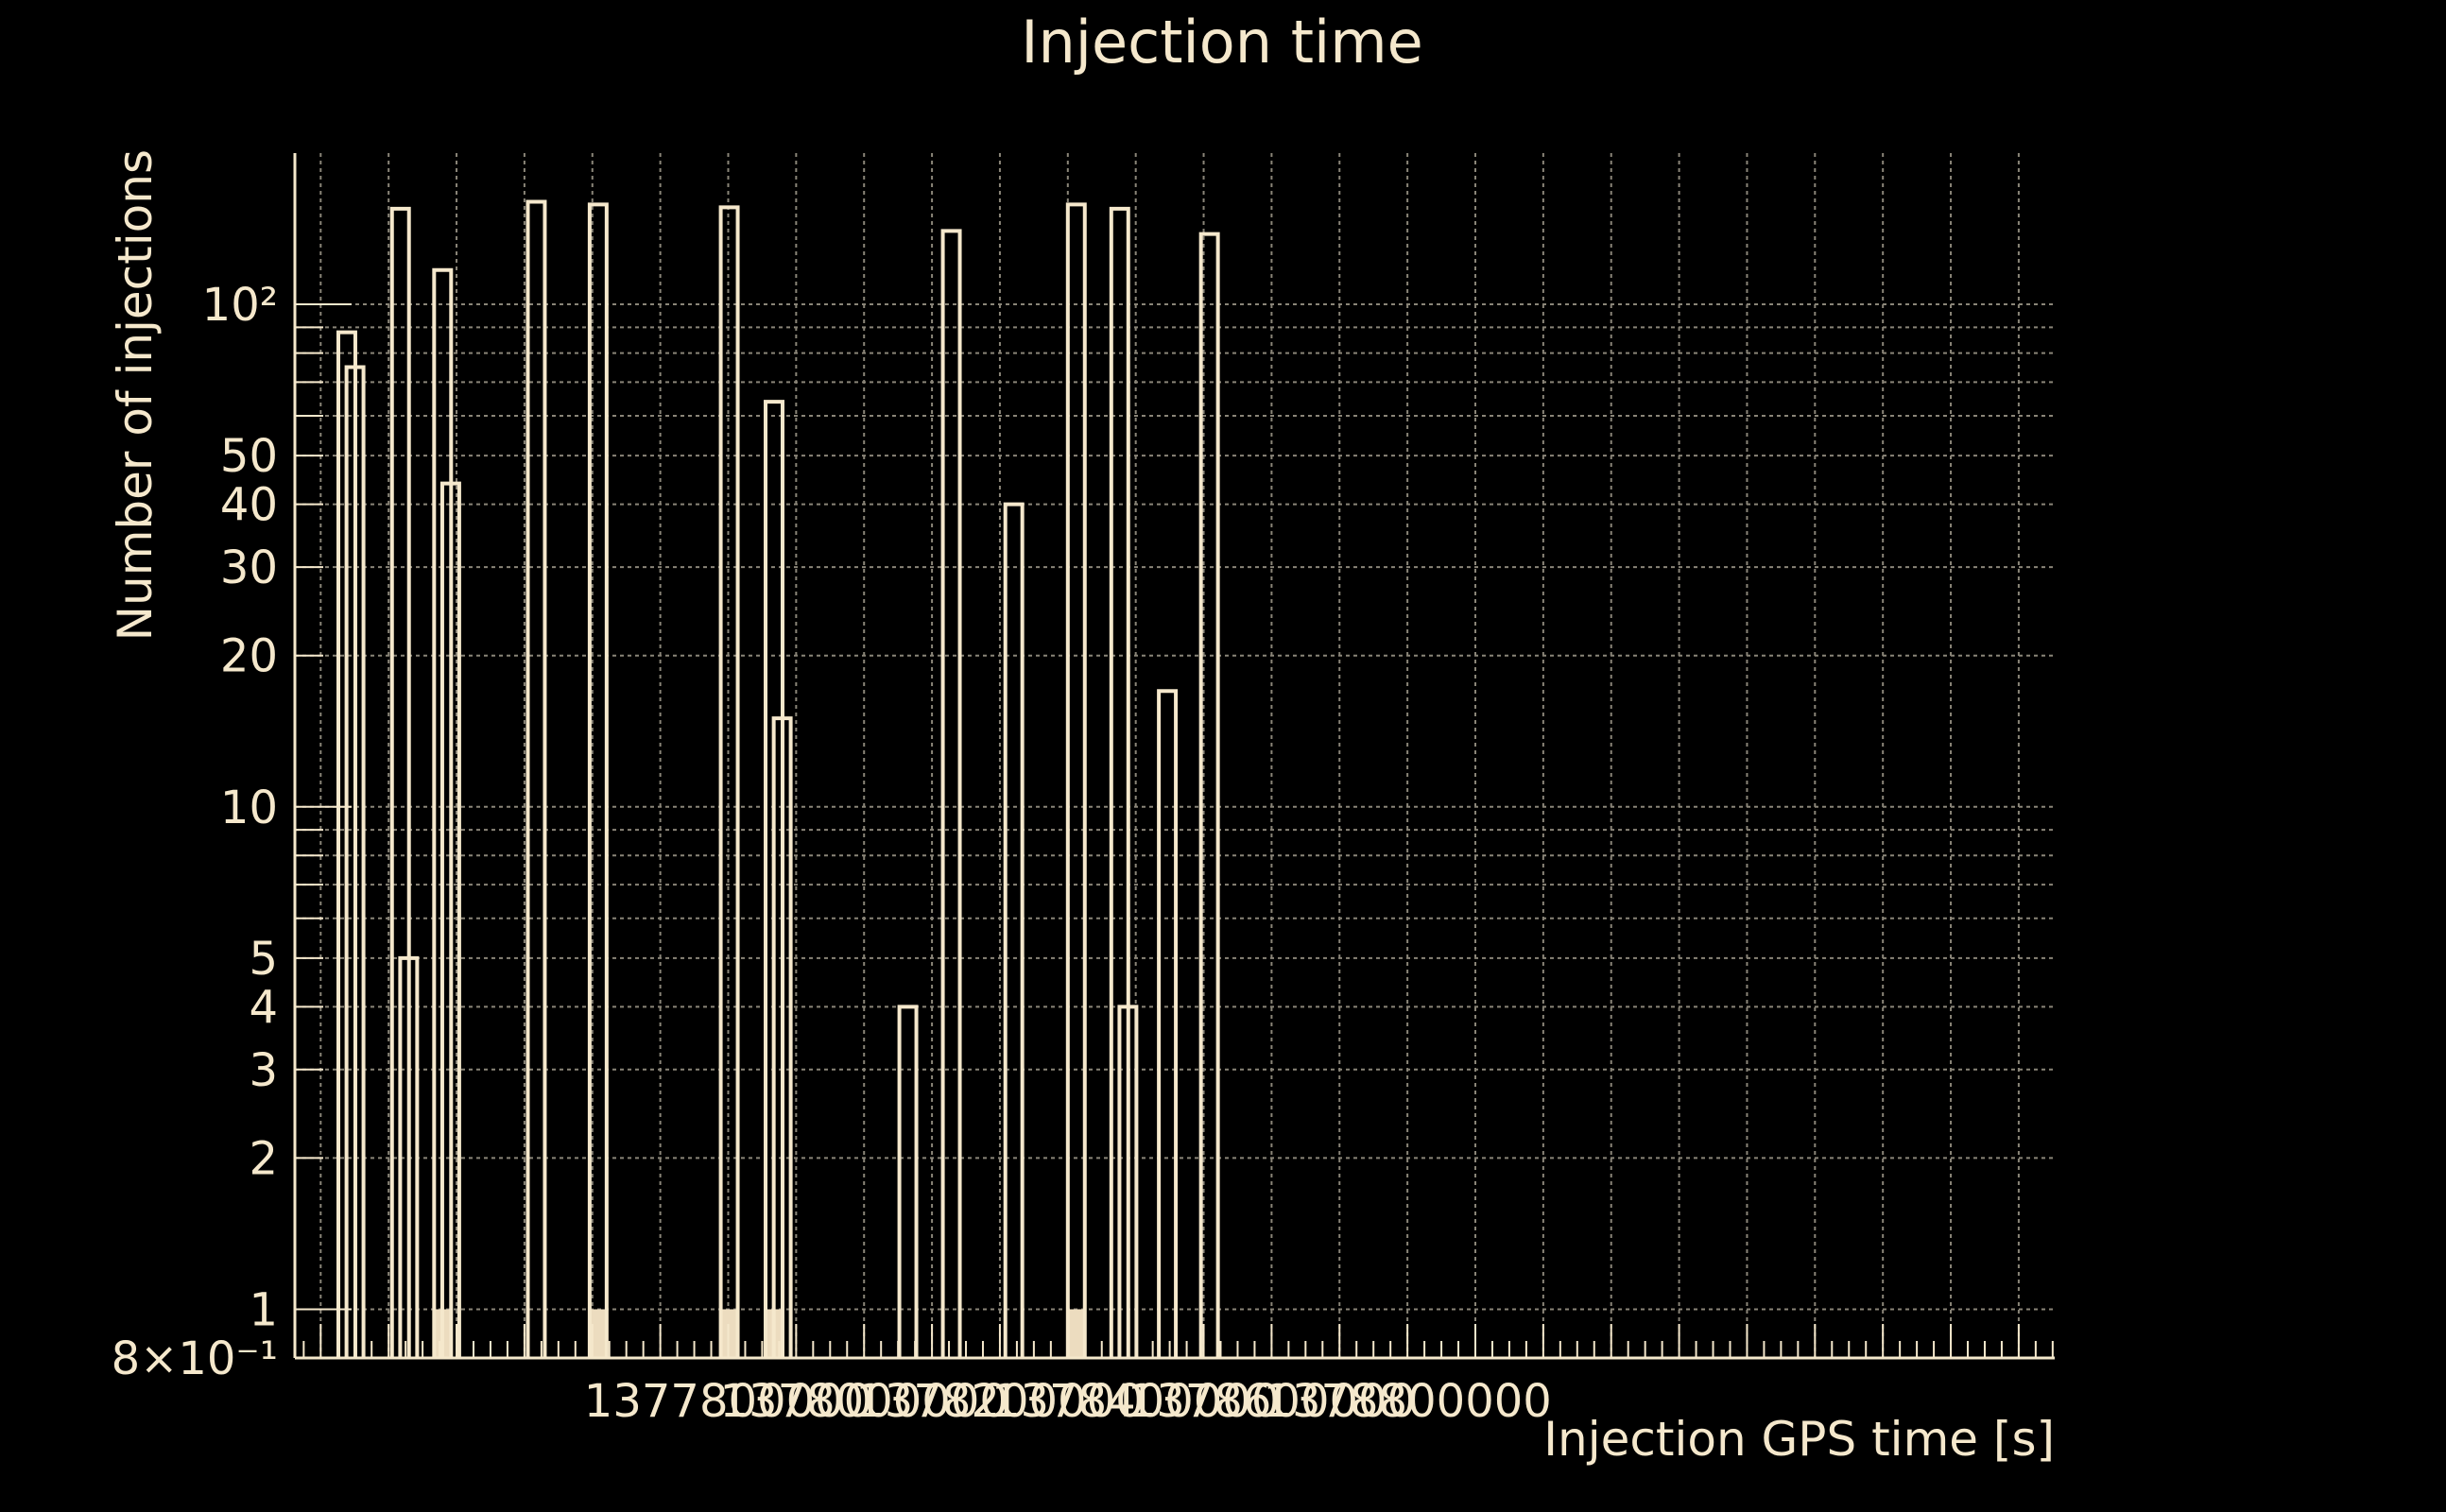 Image resolution: width=2446 pixels, height=1512 pixels. Describe the element at coordinates (249, 456) in the screenshot. I see `y-tick-label: 50` at that location.